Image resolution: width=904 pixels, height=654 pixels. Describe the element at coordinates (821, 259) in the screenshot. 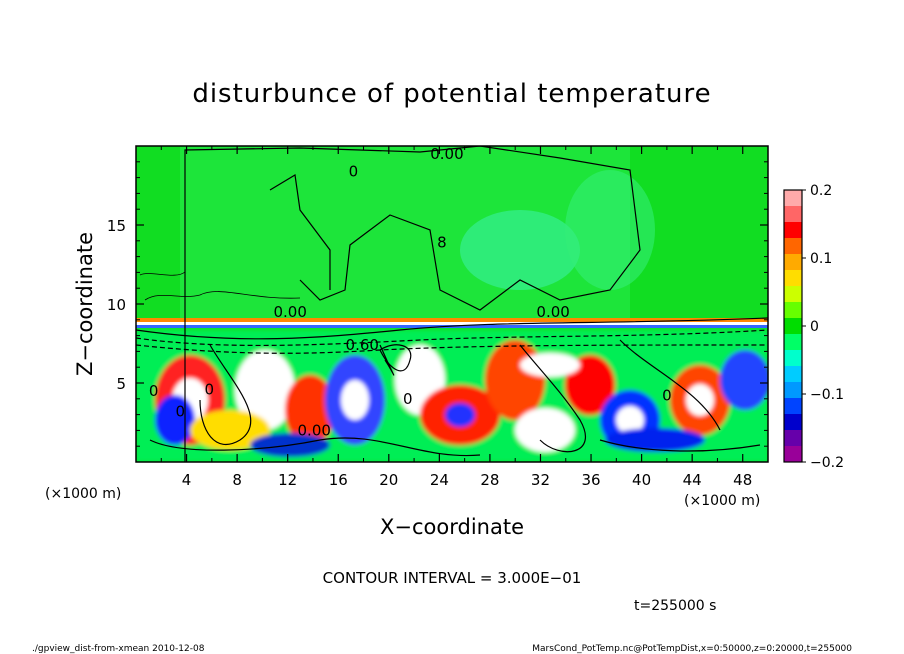

I see `colorbar-tick-label: 0.1` at that location.